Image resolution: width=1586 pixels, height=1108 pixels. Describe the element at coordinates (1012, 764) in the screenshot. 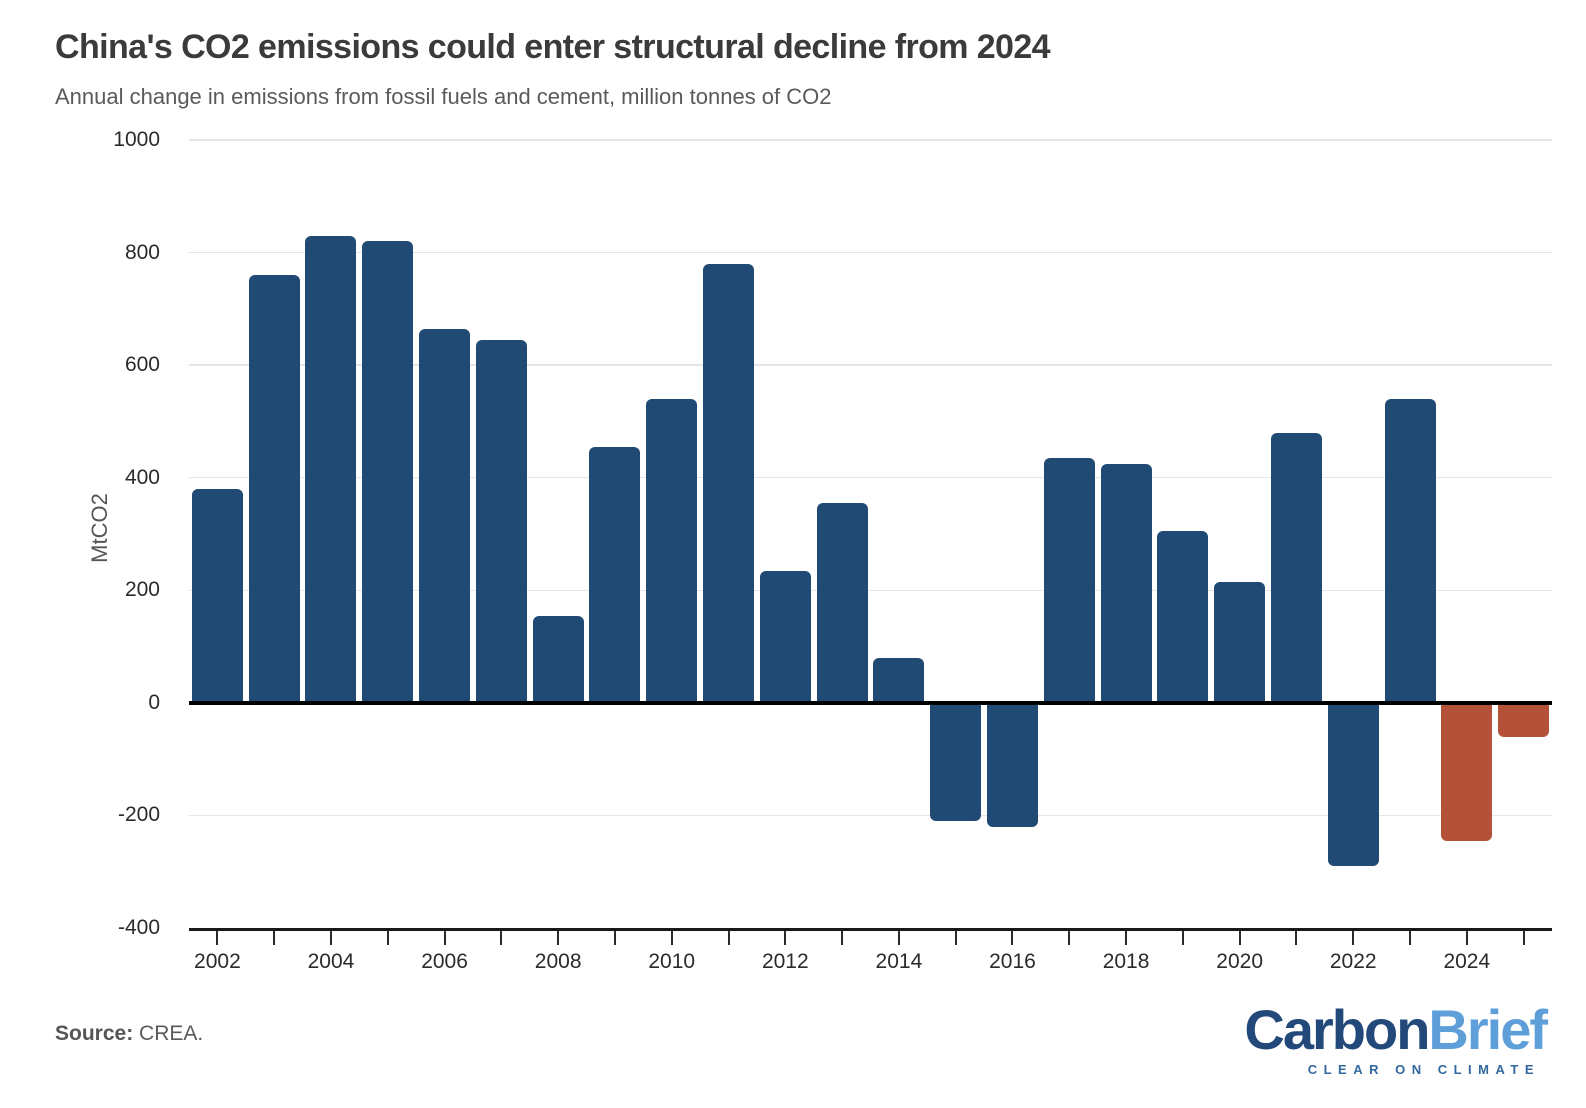

I see `bar-2016` at that location.